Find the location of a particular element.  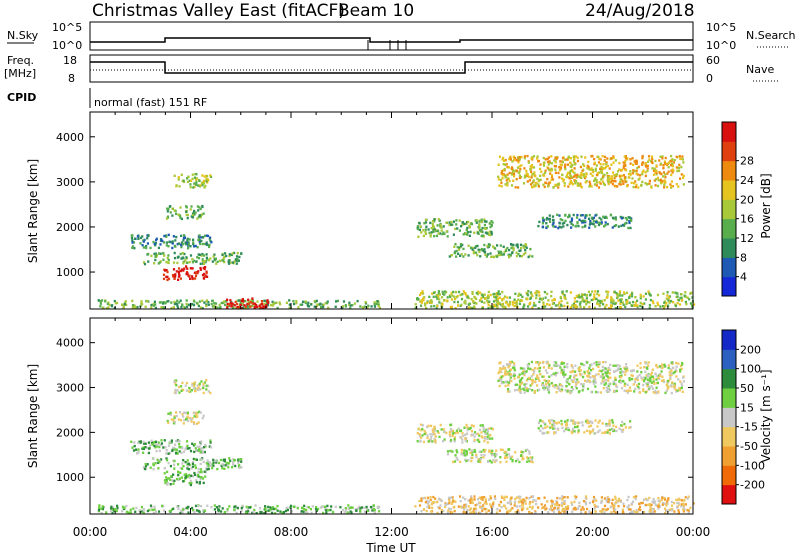

power-colorbar-frame is located at coordinates (729, 209).